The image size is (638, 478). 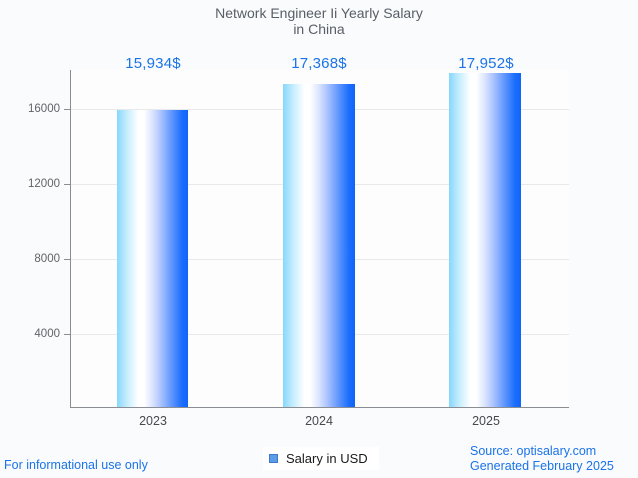 What do you see at coordinates (533, 451) in the screenshot?
I see `source-link: Source: optisalary.com` at bounding box center [533, 451].